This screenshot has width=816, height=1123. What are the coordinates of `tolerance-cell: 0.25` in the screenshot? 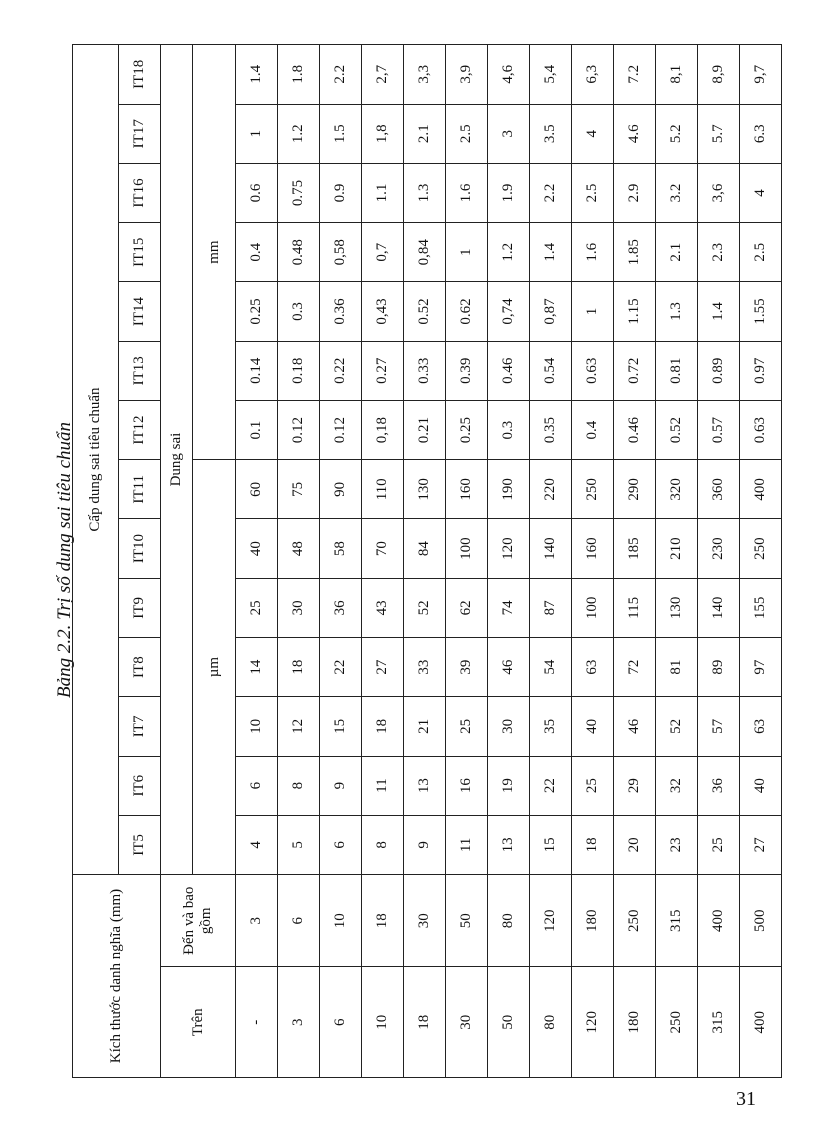 It's located at (466, 430).